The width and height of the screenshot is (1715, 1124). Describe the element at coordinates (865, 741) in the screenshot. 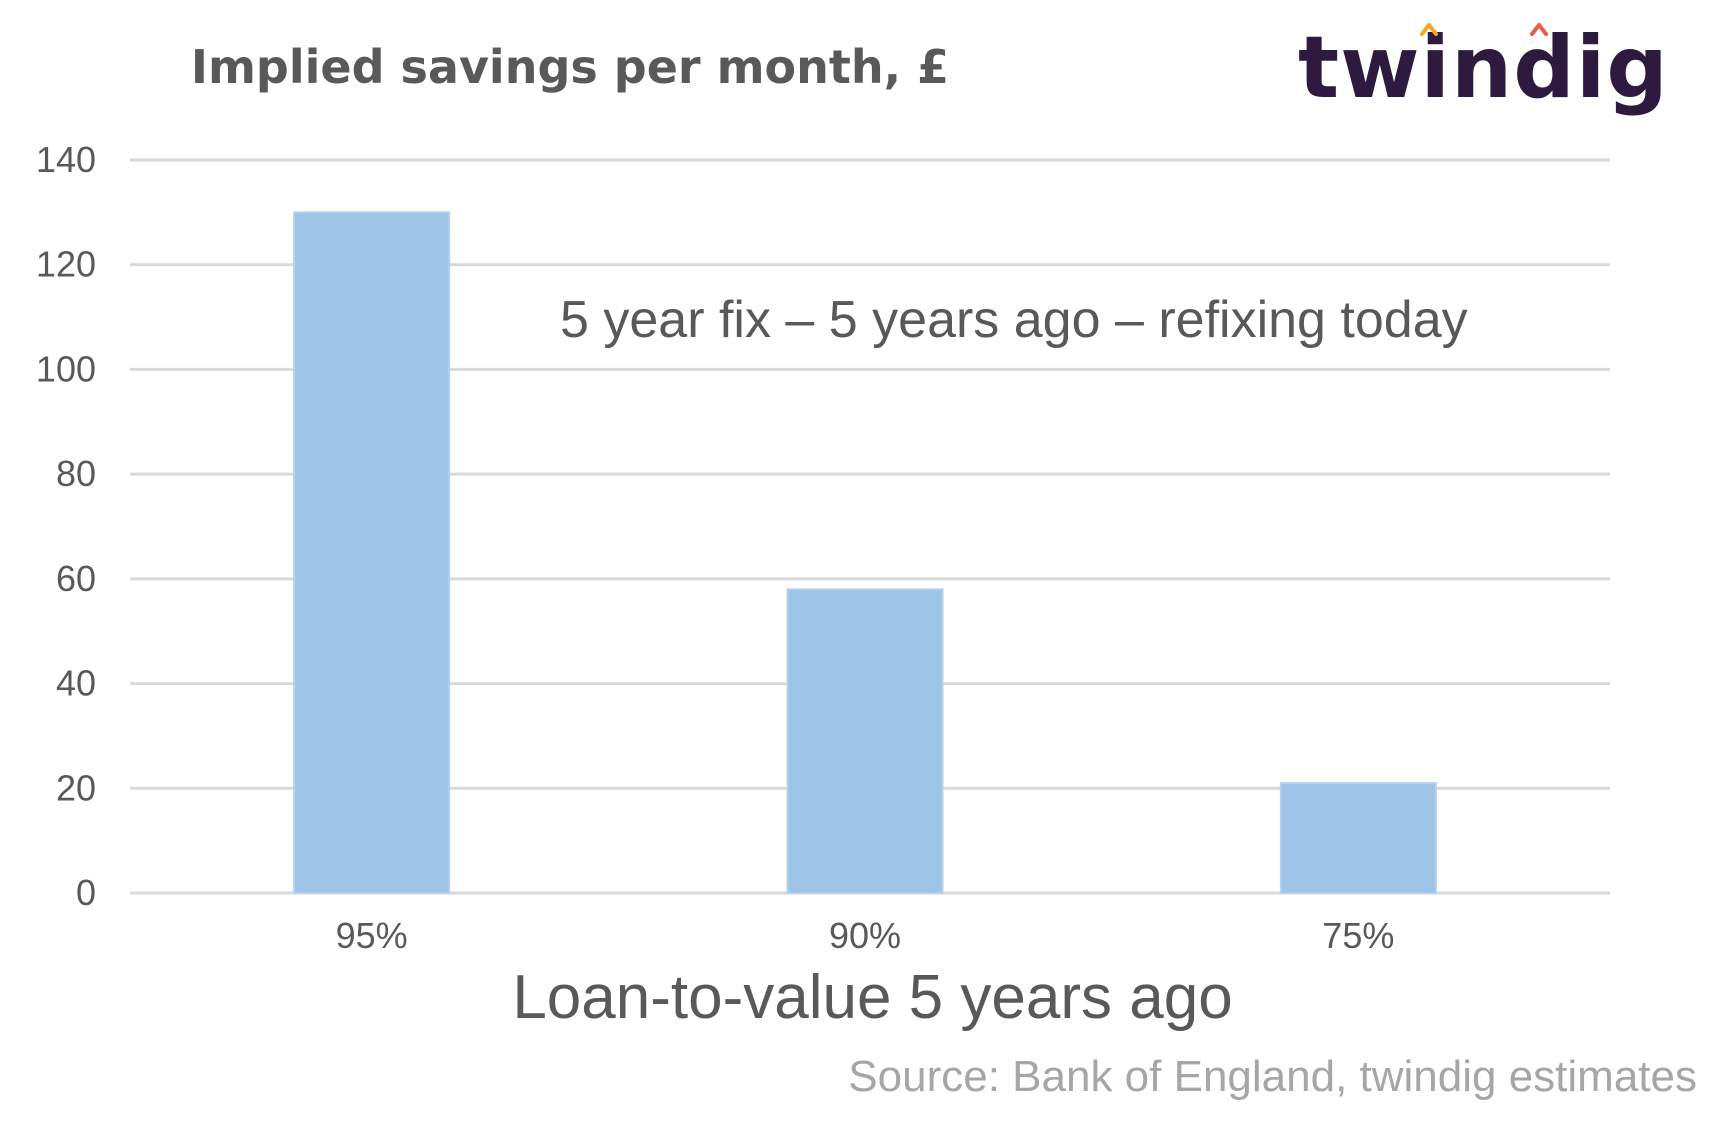

I see `bar-90pct` at that location.